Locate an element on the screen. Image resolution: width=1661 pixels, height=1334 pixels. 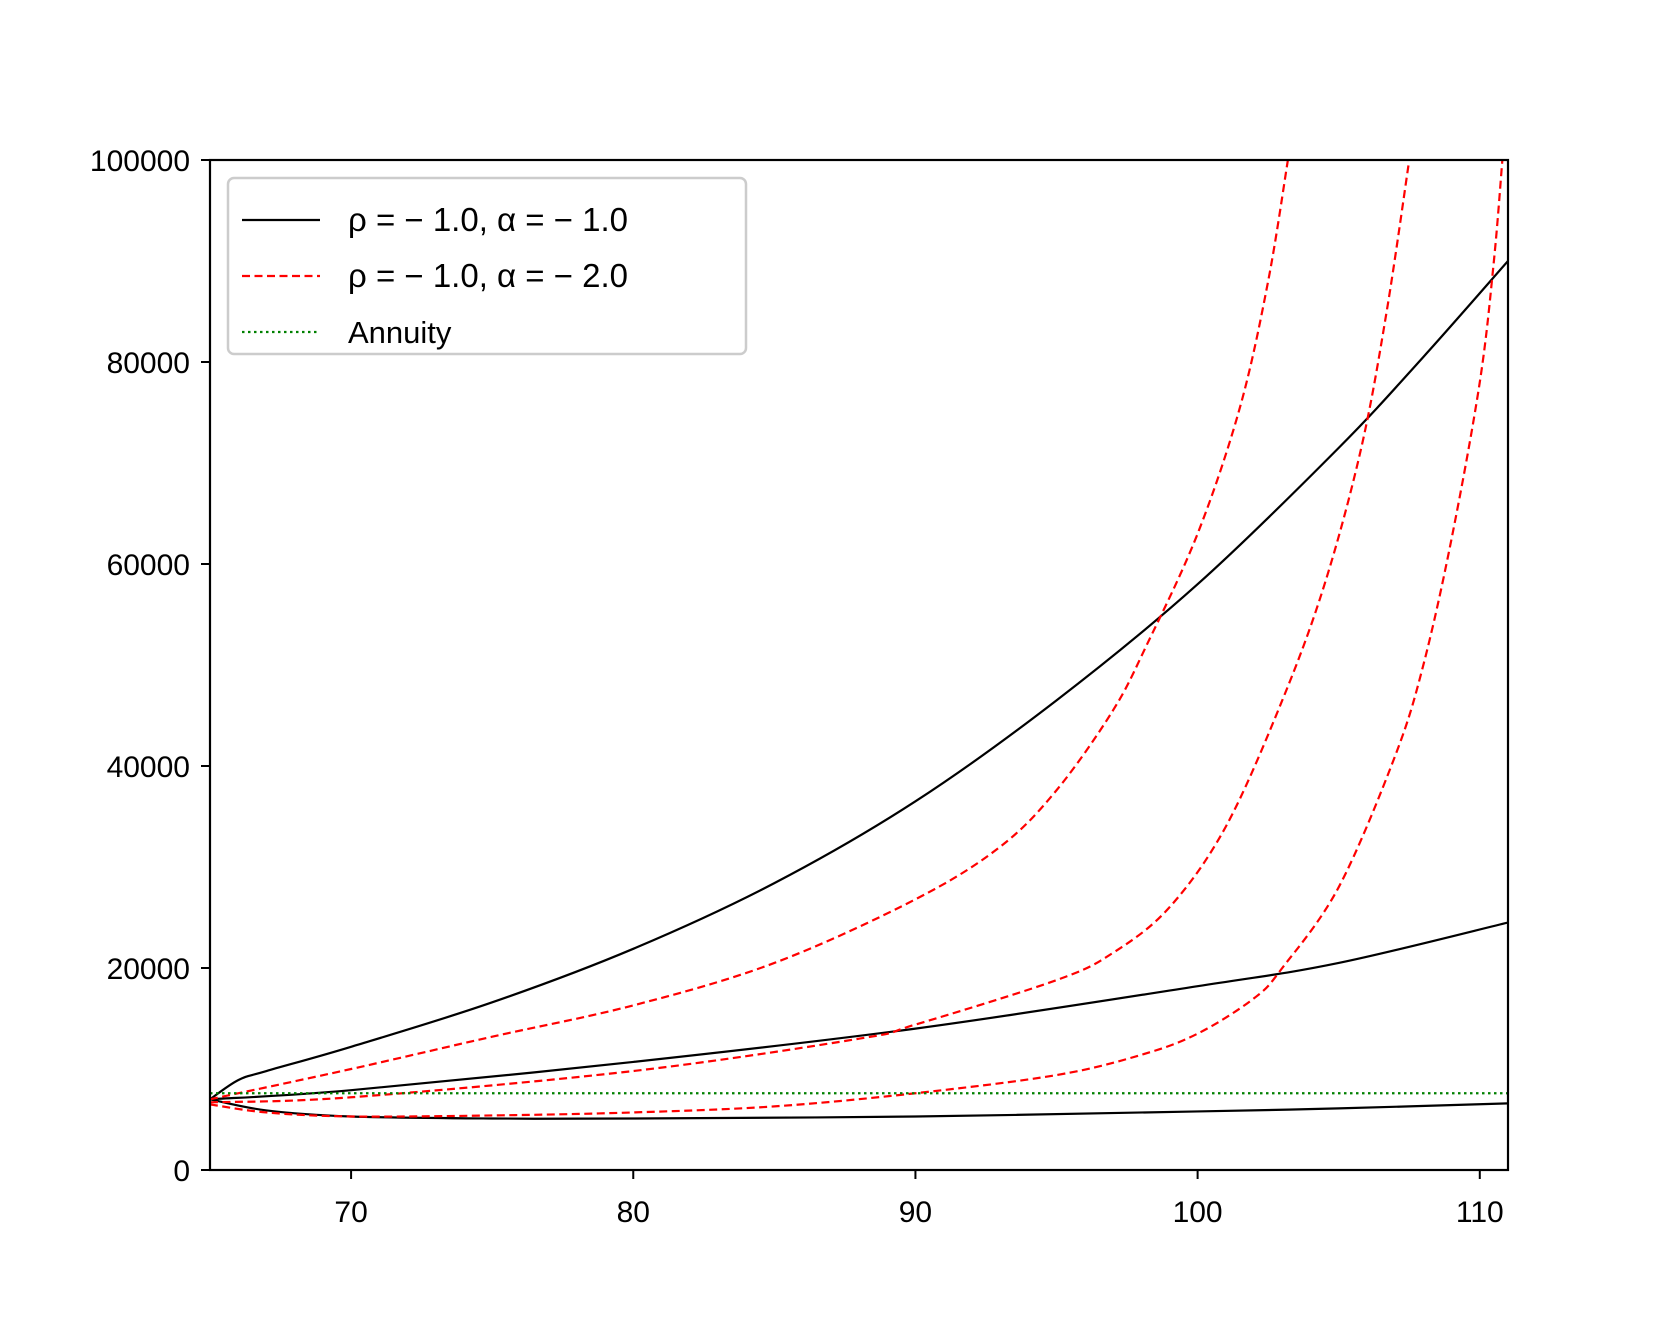
y-tick-label: 20000 is located at coordinates (148, 969).